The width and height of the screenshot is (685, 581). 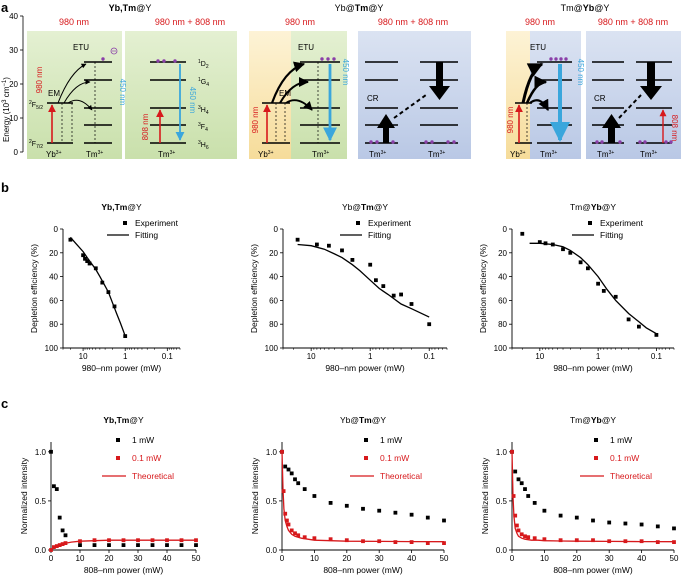 What do you see at coordinates (13, 84) in the screenshot?
I see `energy-tick: 20` at bounding box center [13, 84].